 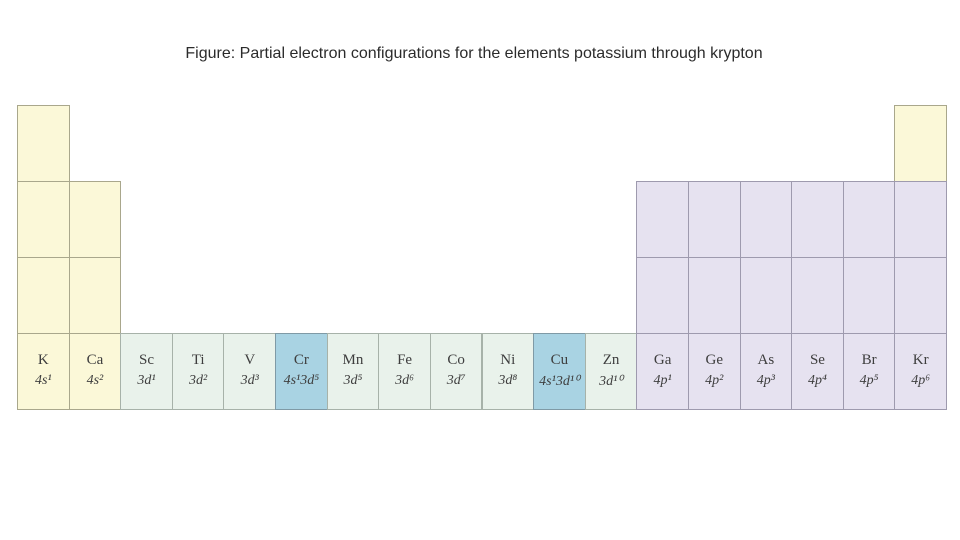 What do you see at coordinates (404, 371) in the screenshot?
I see `element-cell: Fe 3d⁶` at bounding box center [404, 371].